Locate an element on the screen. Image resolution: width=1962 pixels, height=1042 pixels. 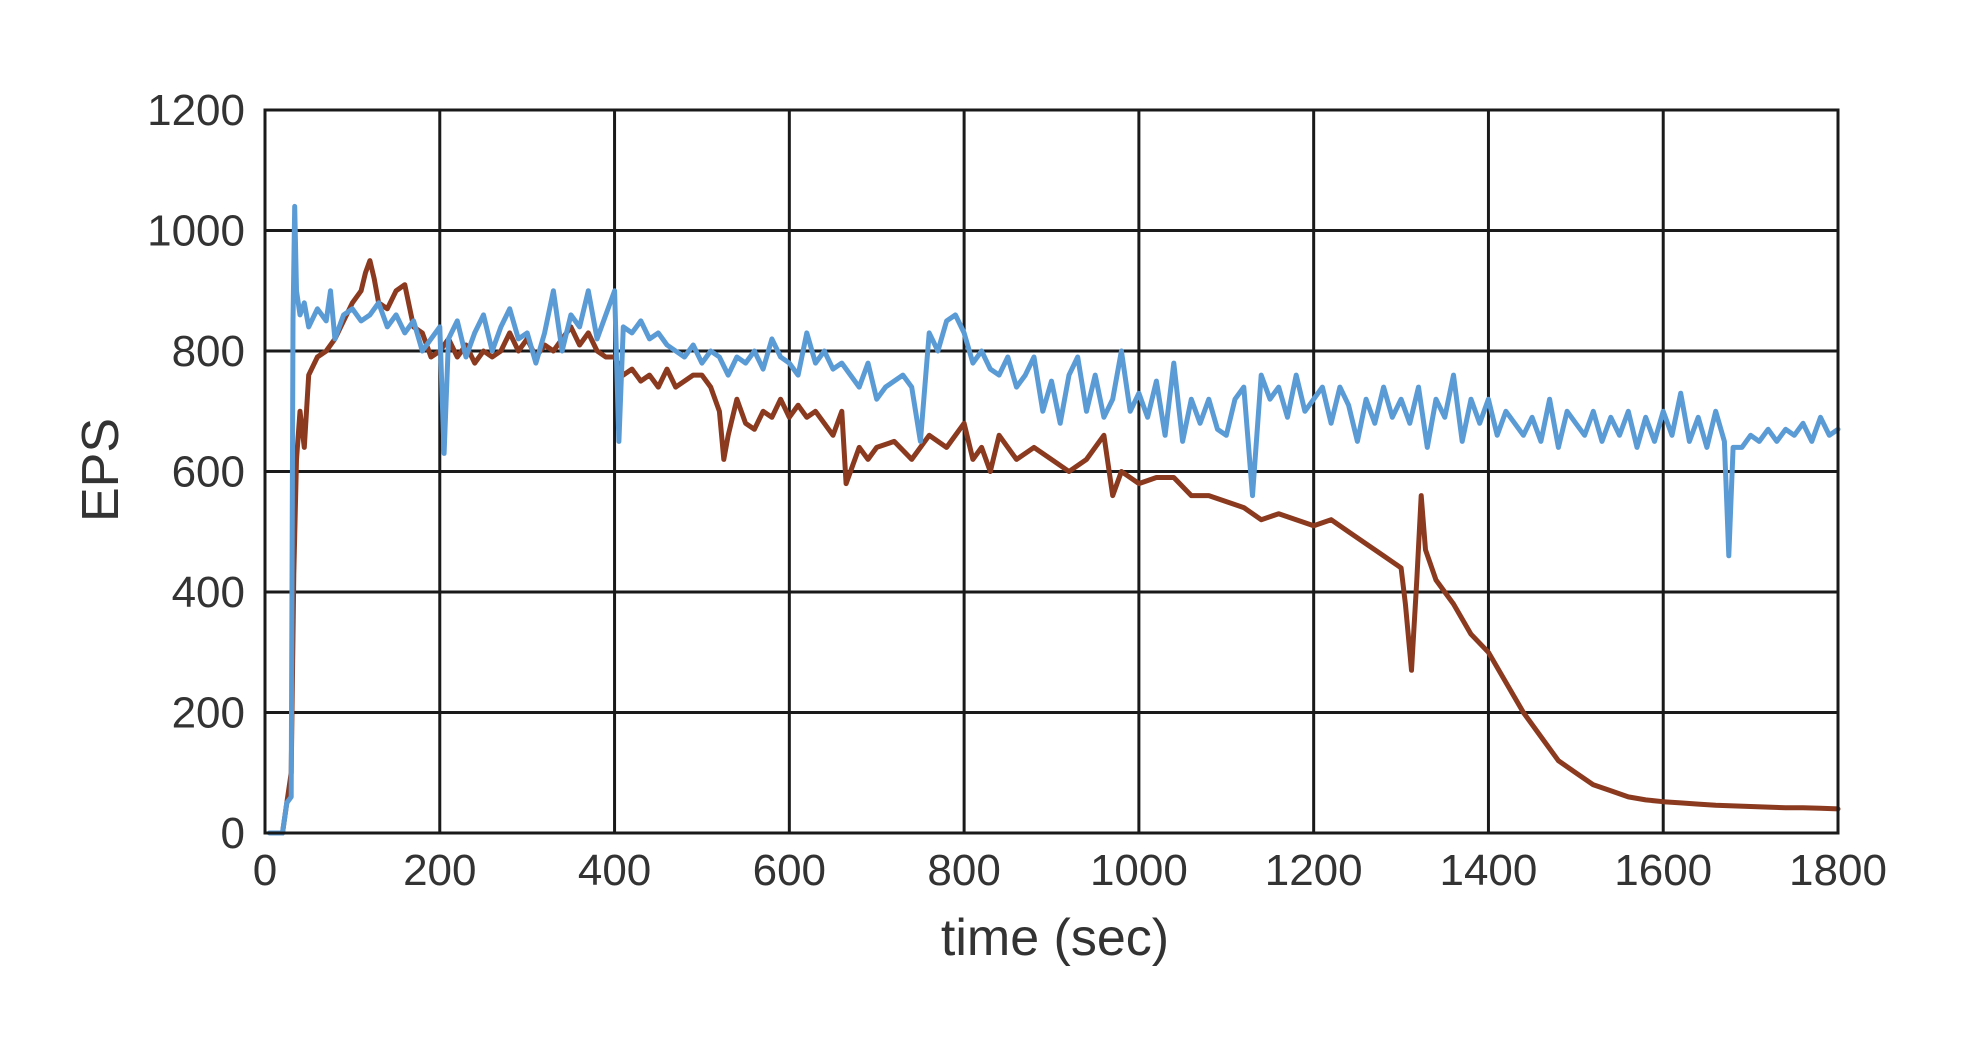
y-axis-ticks: 0 200 400 600 800 1000 1200 is located at coordinates (196, 472).